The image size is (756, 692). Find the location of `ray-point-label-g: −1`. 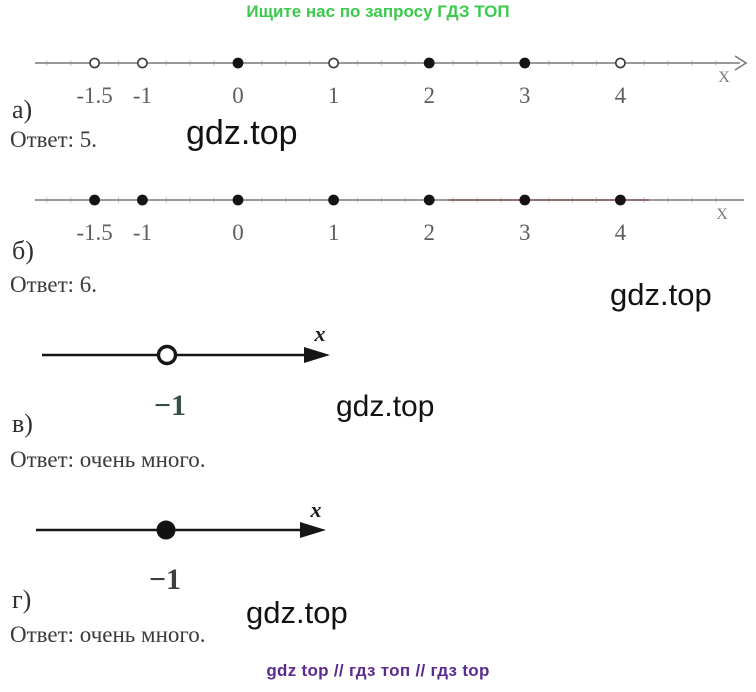

ray-point-label-g: −1 is located at coordinates (165, 579).